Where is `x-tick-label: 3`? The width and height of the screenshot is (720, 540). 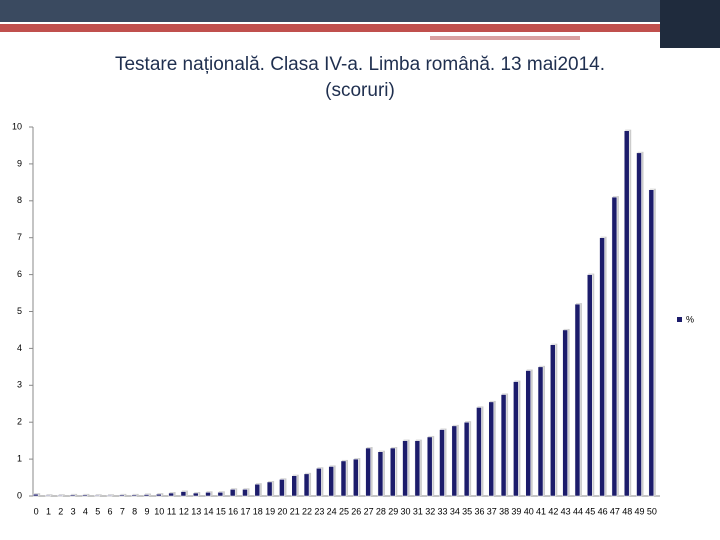
x-tick-label: 3 is located at coordinates (73, 511).